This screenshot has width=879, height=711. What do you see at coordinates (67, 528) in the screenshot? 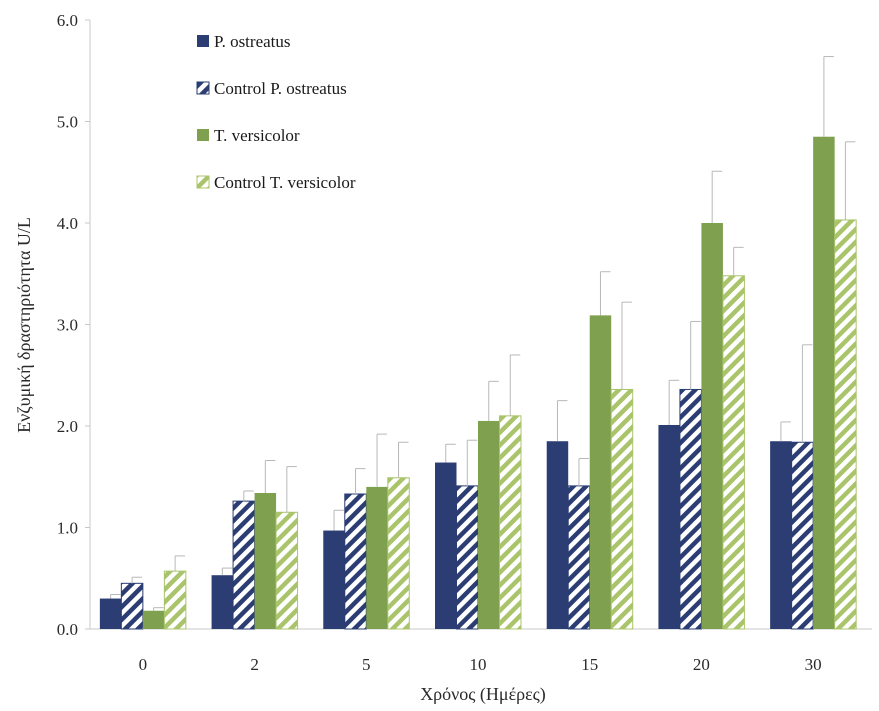
I see `y-tick-label: 1.0` at bounding box center [67, 528].